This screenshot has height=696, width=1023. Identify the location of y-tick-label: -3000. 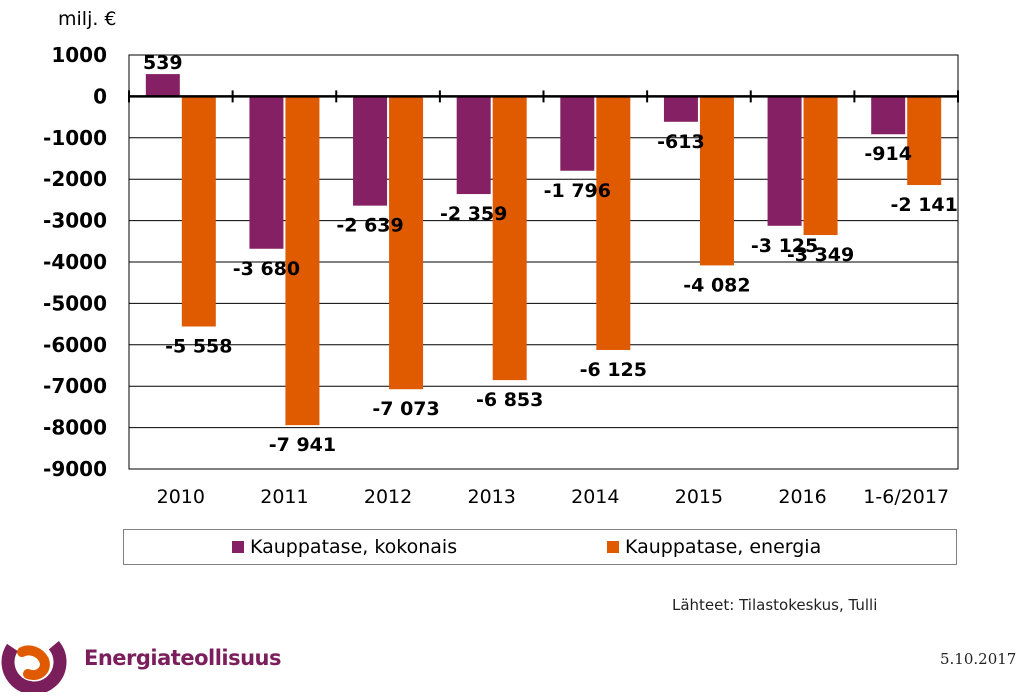
(75, 221).